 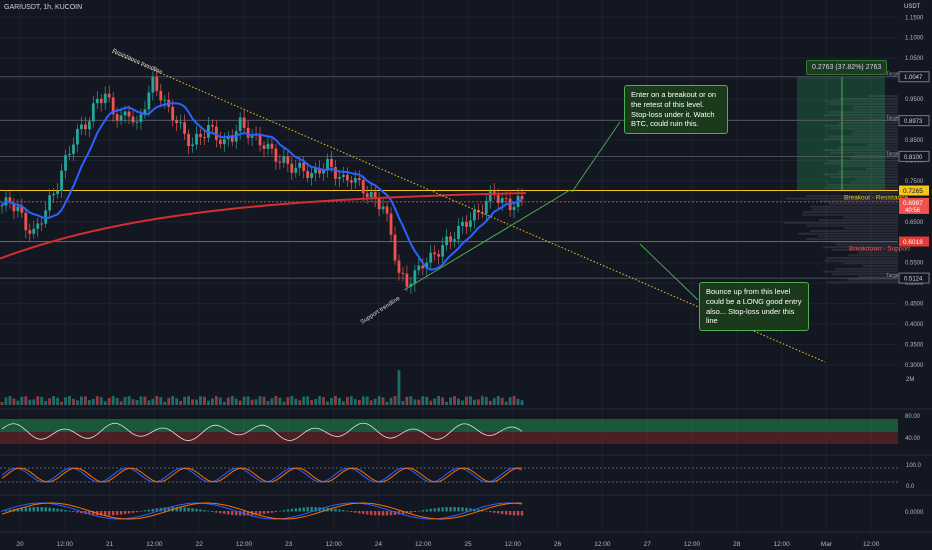 What do you see at coordinates (110, 544) in the screenshot?
I see `time-tick-label: 21` at bounding box center [110, 544].